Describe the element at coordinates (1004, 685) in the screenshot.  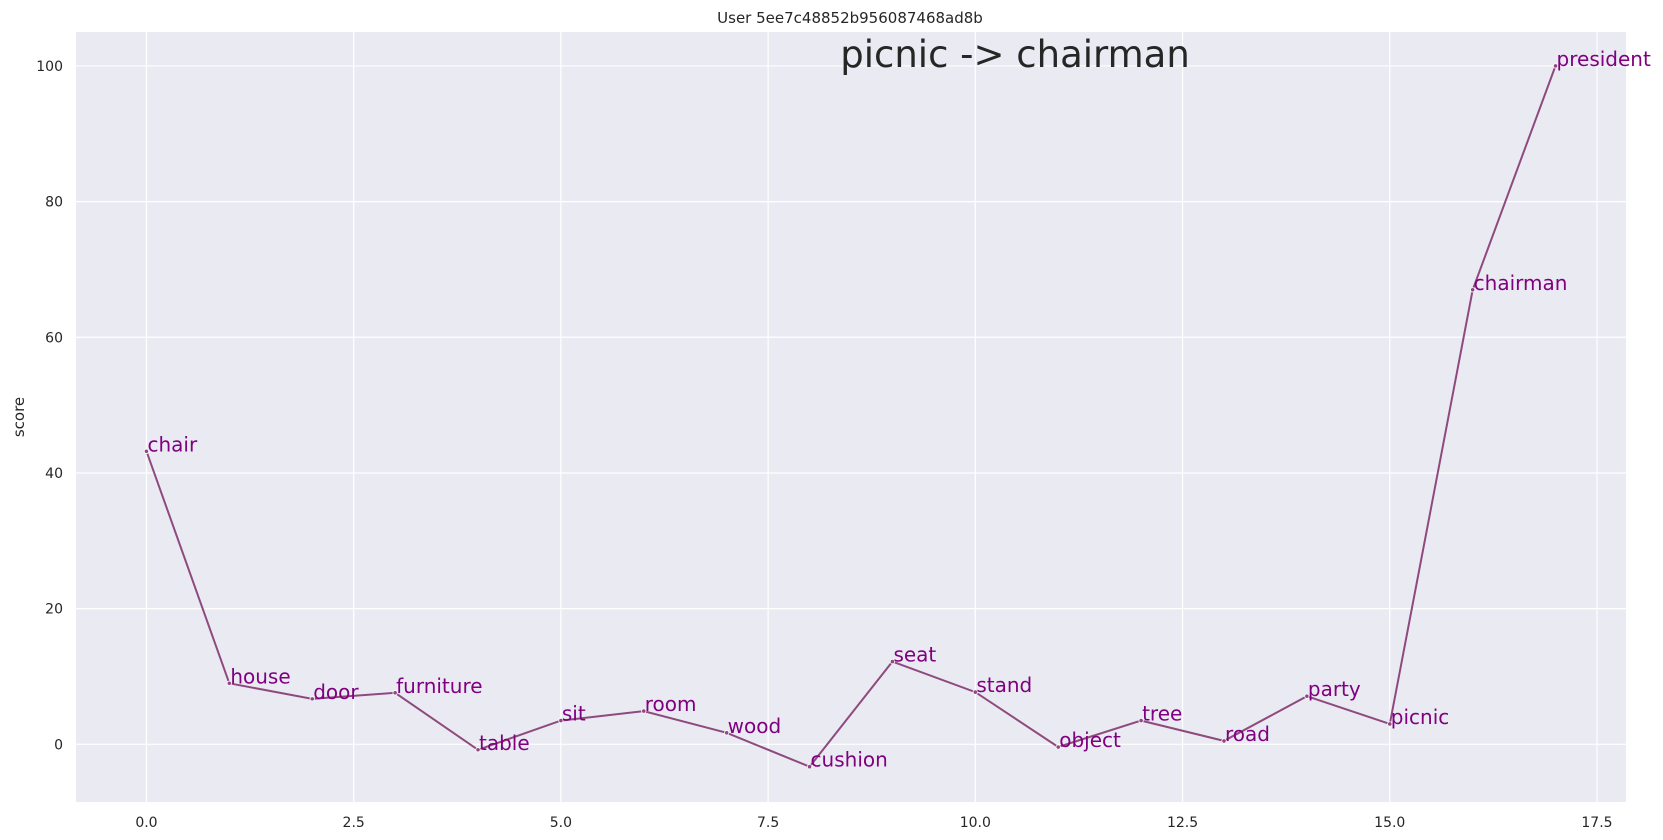
I see `data-point-label: stand` at that location.